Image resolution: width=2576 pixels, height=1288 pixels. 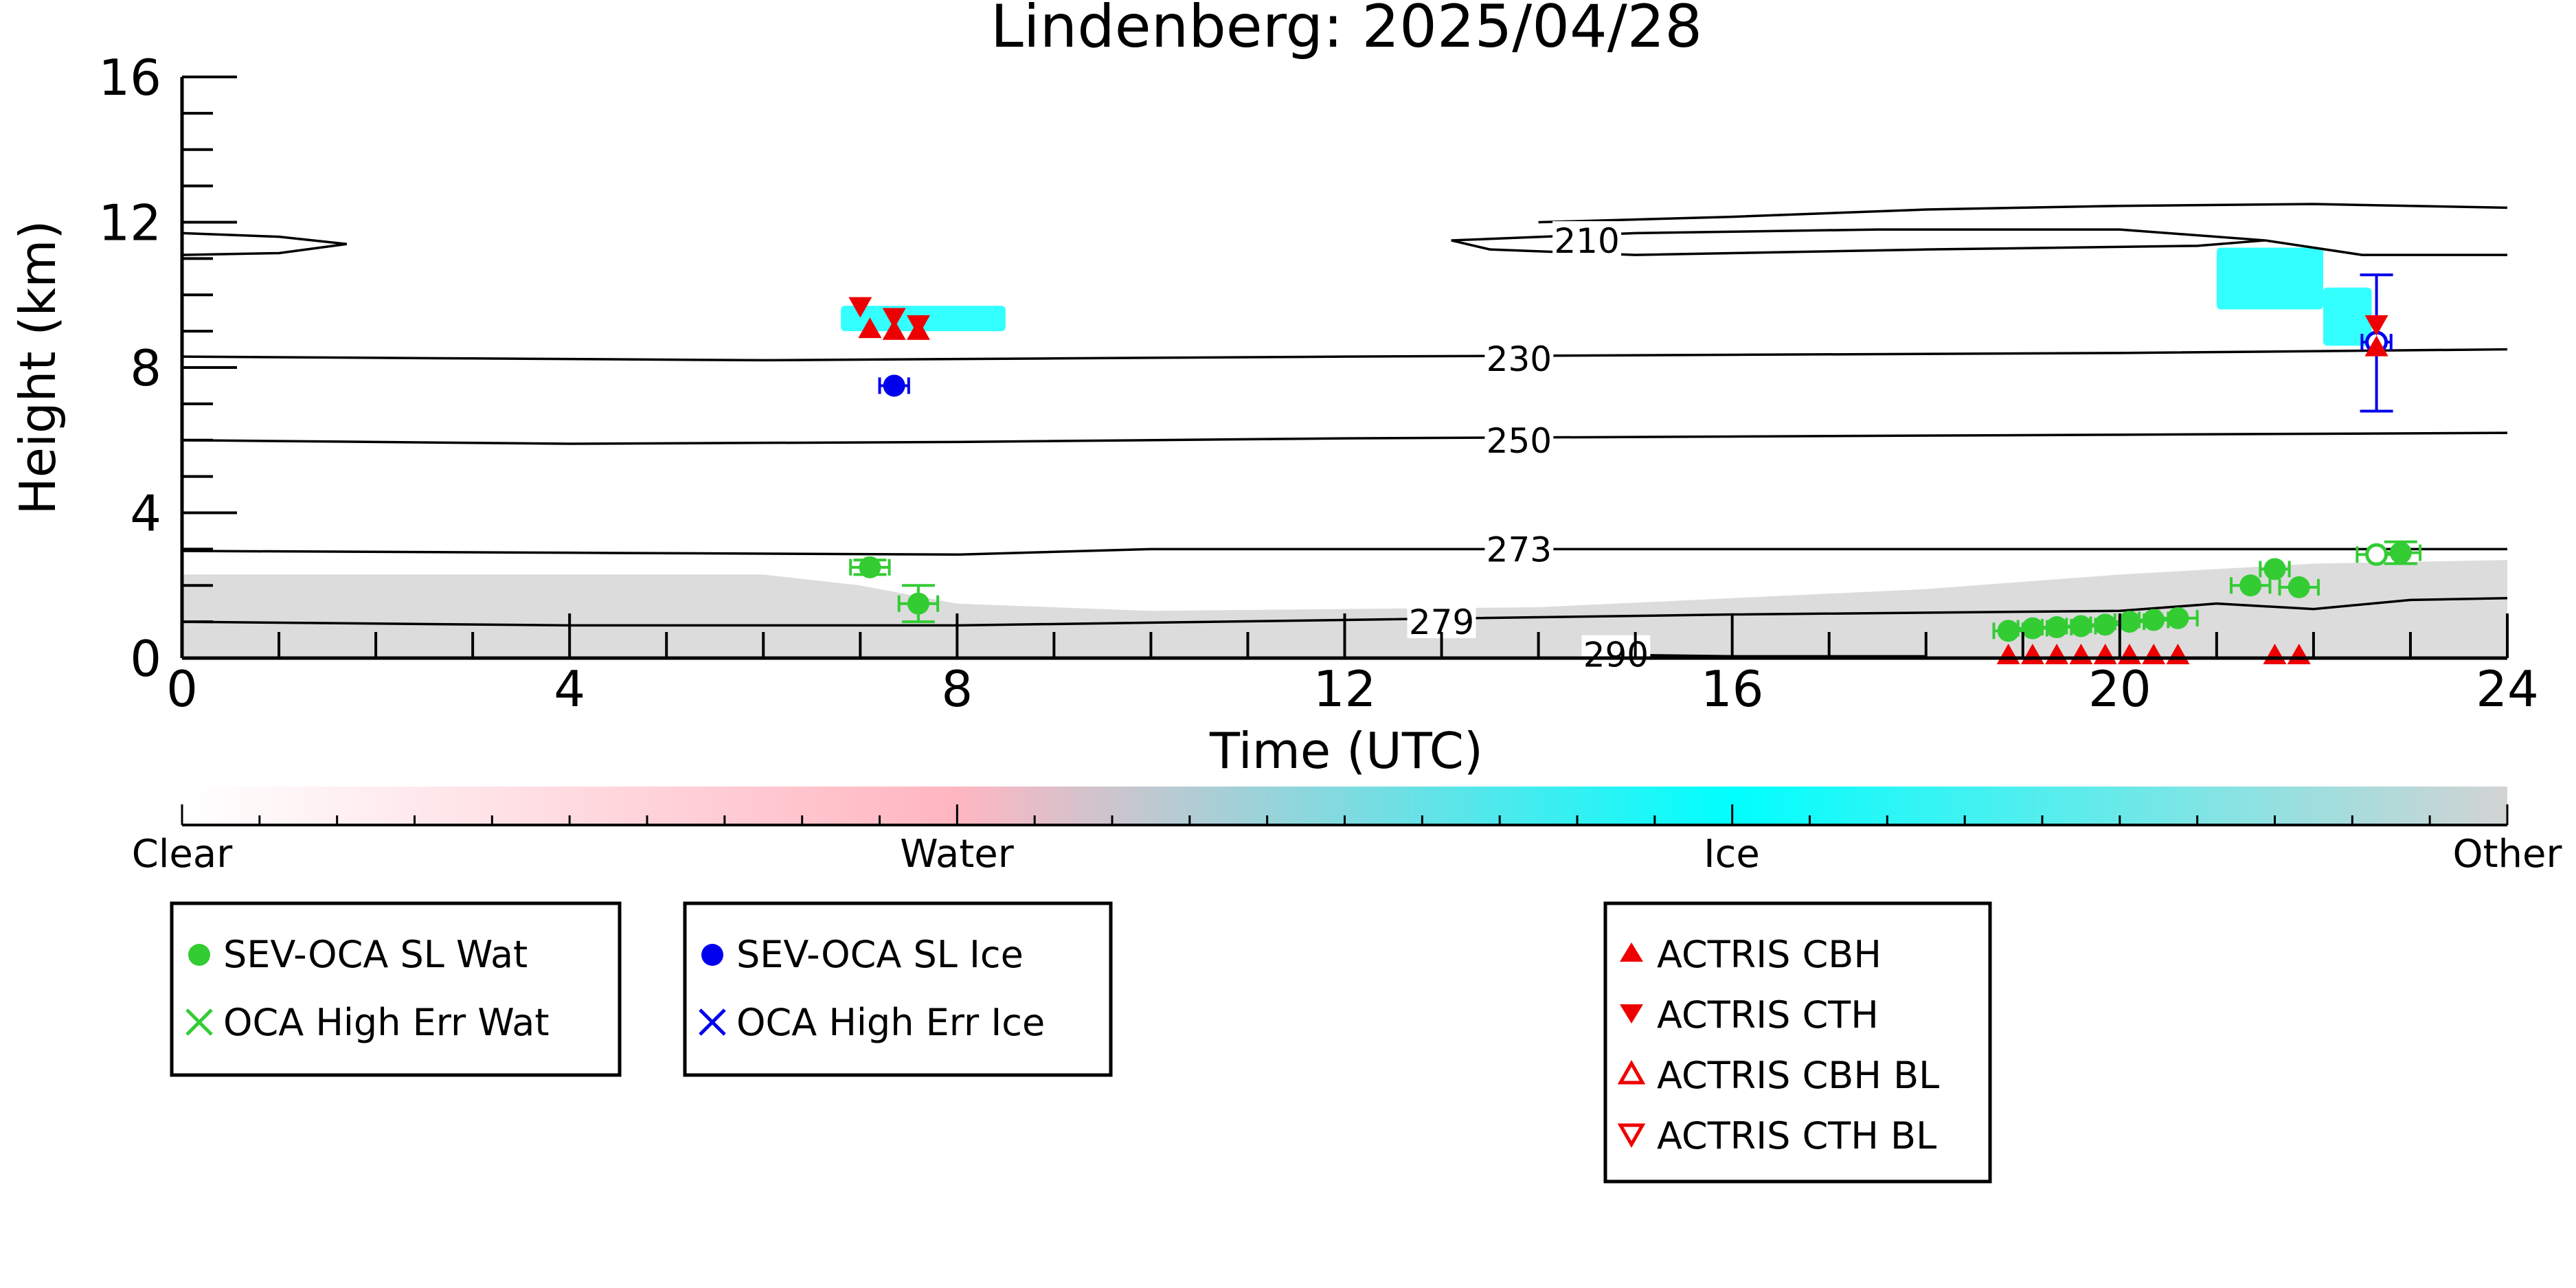 I want to click on y-tick-label-8: 8, so click(x=145, y=368).